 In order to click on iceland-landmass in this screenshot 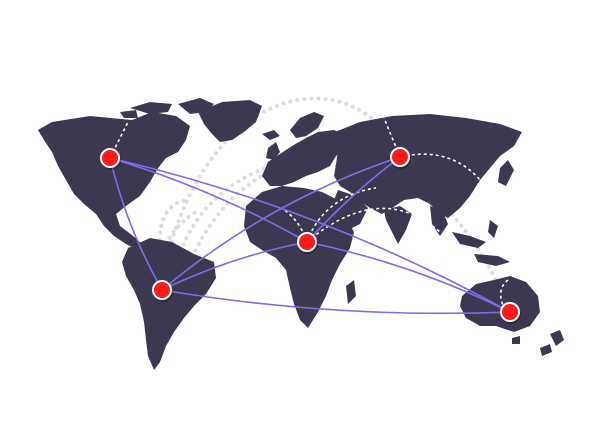, I will do `click(271, 135)`.